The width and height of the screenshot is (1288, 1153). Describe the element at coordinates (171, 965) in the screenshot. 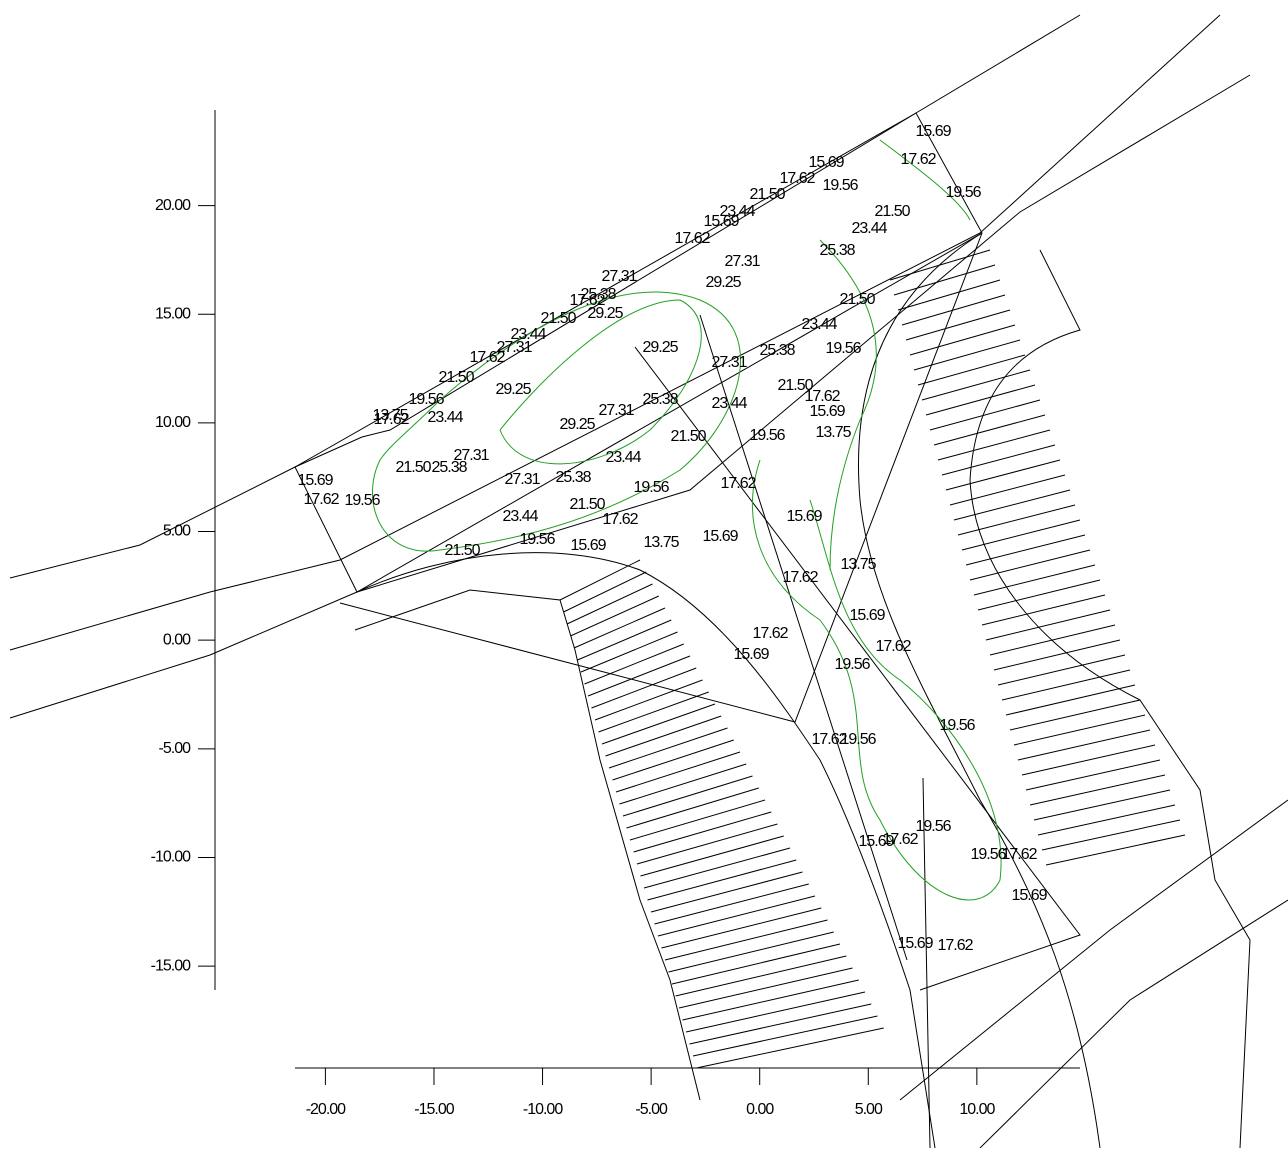

I see `y-tick-label: -15.00` at that location.